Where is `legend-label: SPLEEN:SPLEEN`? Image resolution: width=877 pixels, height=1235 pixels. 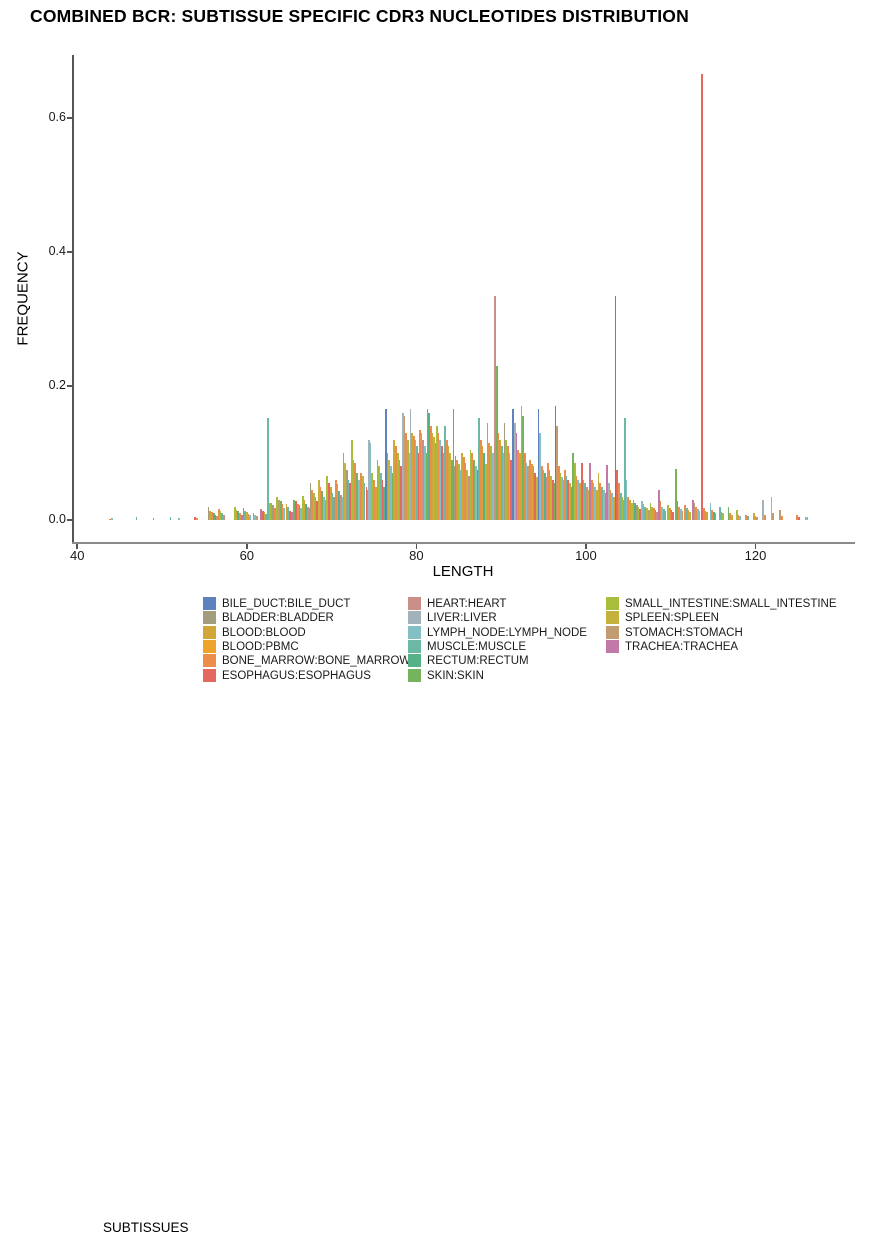 legend-label: SPLEEN:SPLEEN is located at coordinates (672, 618).